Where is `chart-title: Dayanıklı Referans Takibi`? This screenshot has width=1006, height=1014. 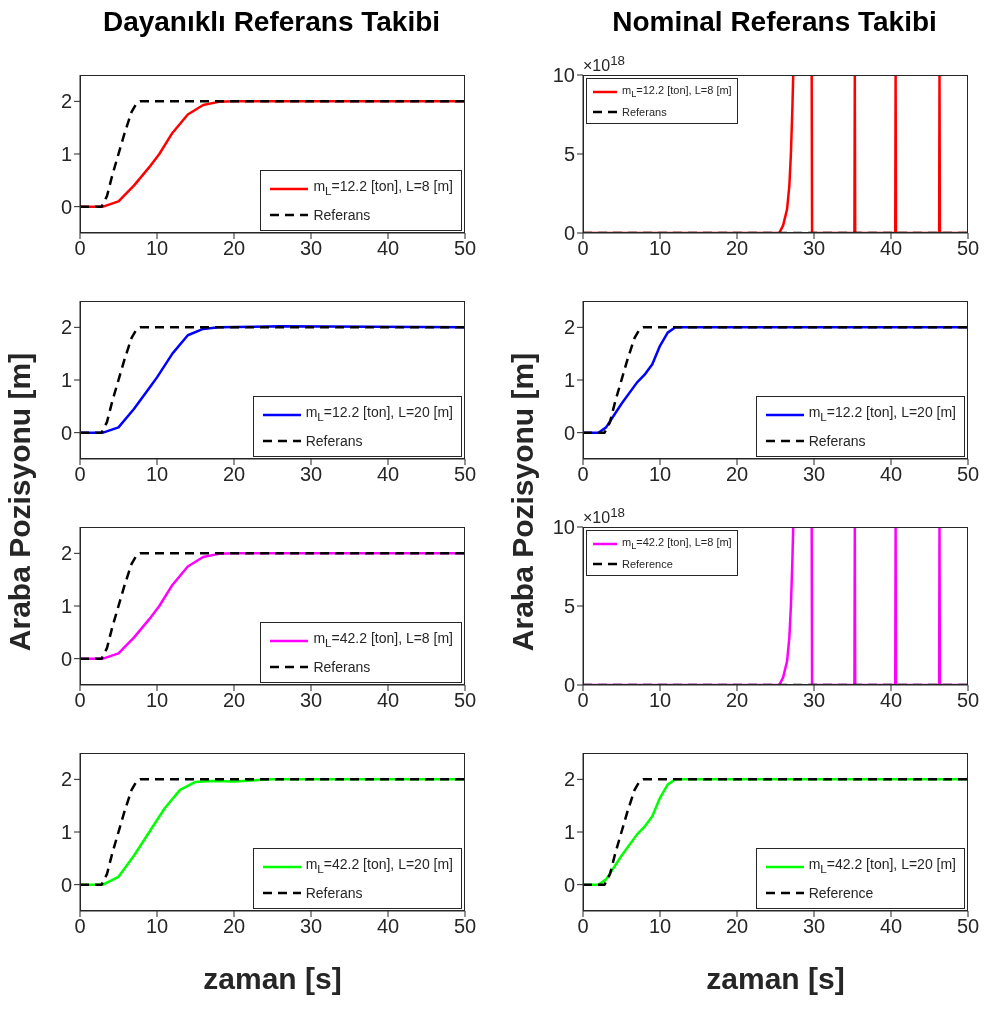
chart-title: Dayanıklı Referans Takibi is located at coordinates (271, 22).